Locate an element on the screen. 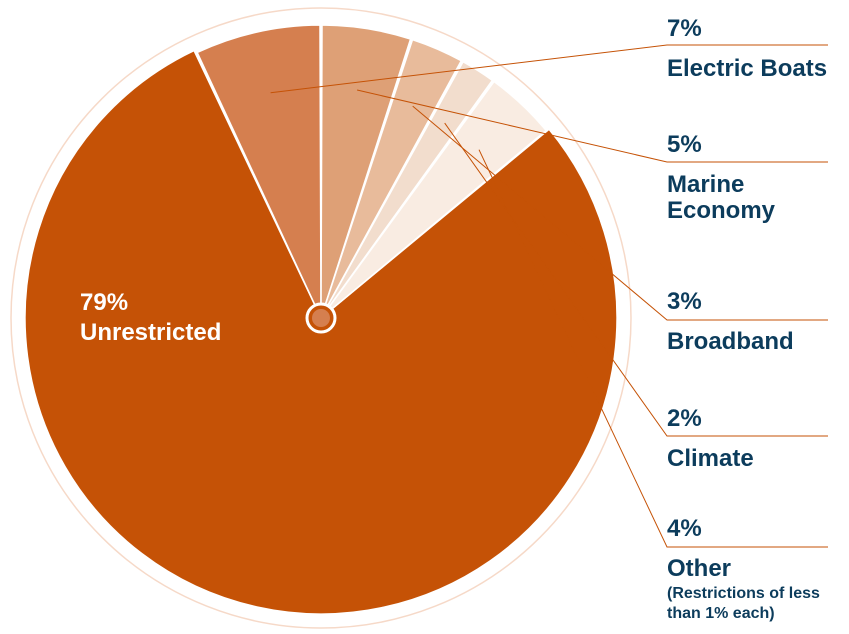 The image size is (849, 634). pie-slice-broadband is located at coordinates (391, 178).